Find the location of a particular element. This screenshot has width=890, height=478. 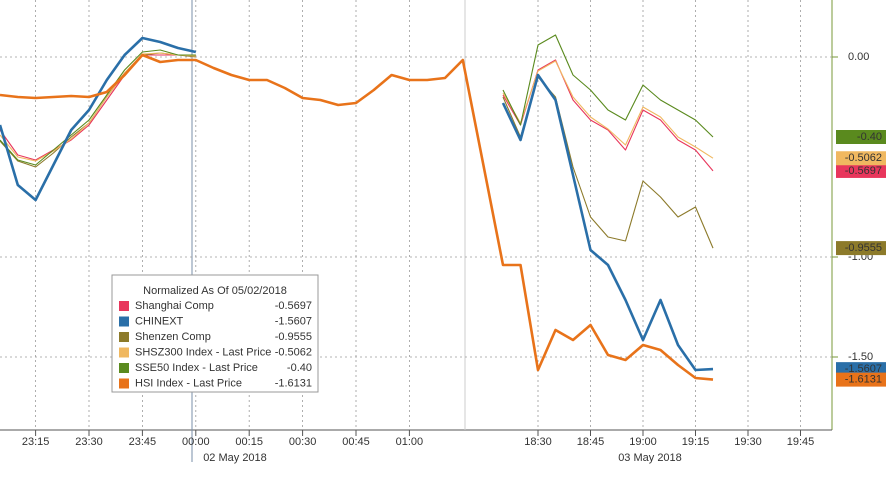

value-tag-label: -1.5607 is located at coordinates (863, 369).